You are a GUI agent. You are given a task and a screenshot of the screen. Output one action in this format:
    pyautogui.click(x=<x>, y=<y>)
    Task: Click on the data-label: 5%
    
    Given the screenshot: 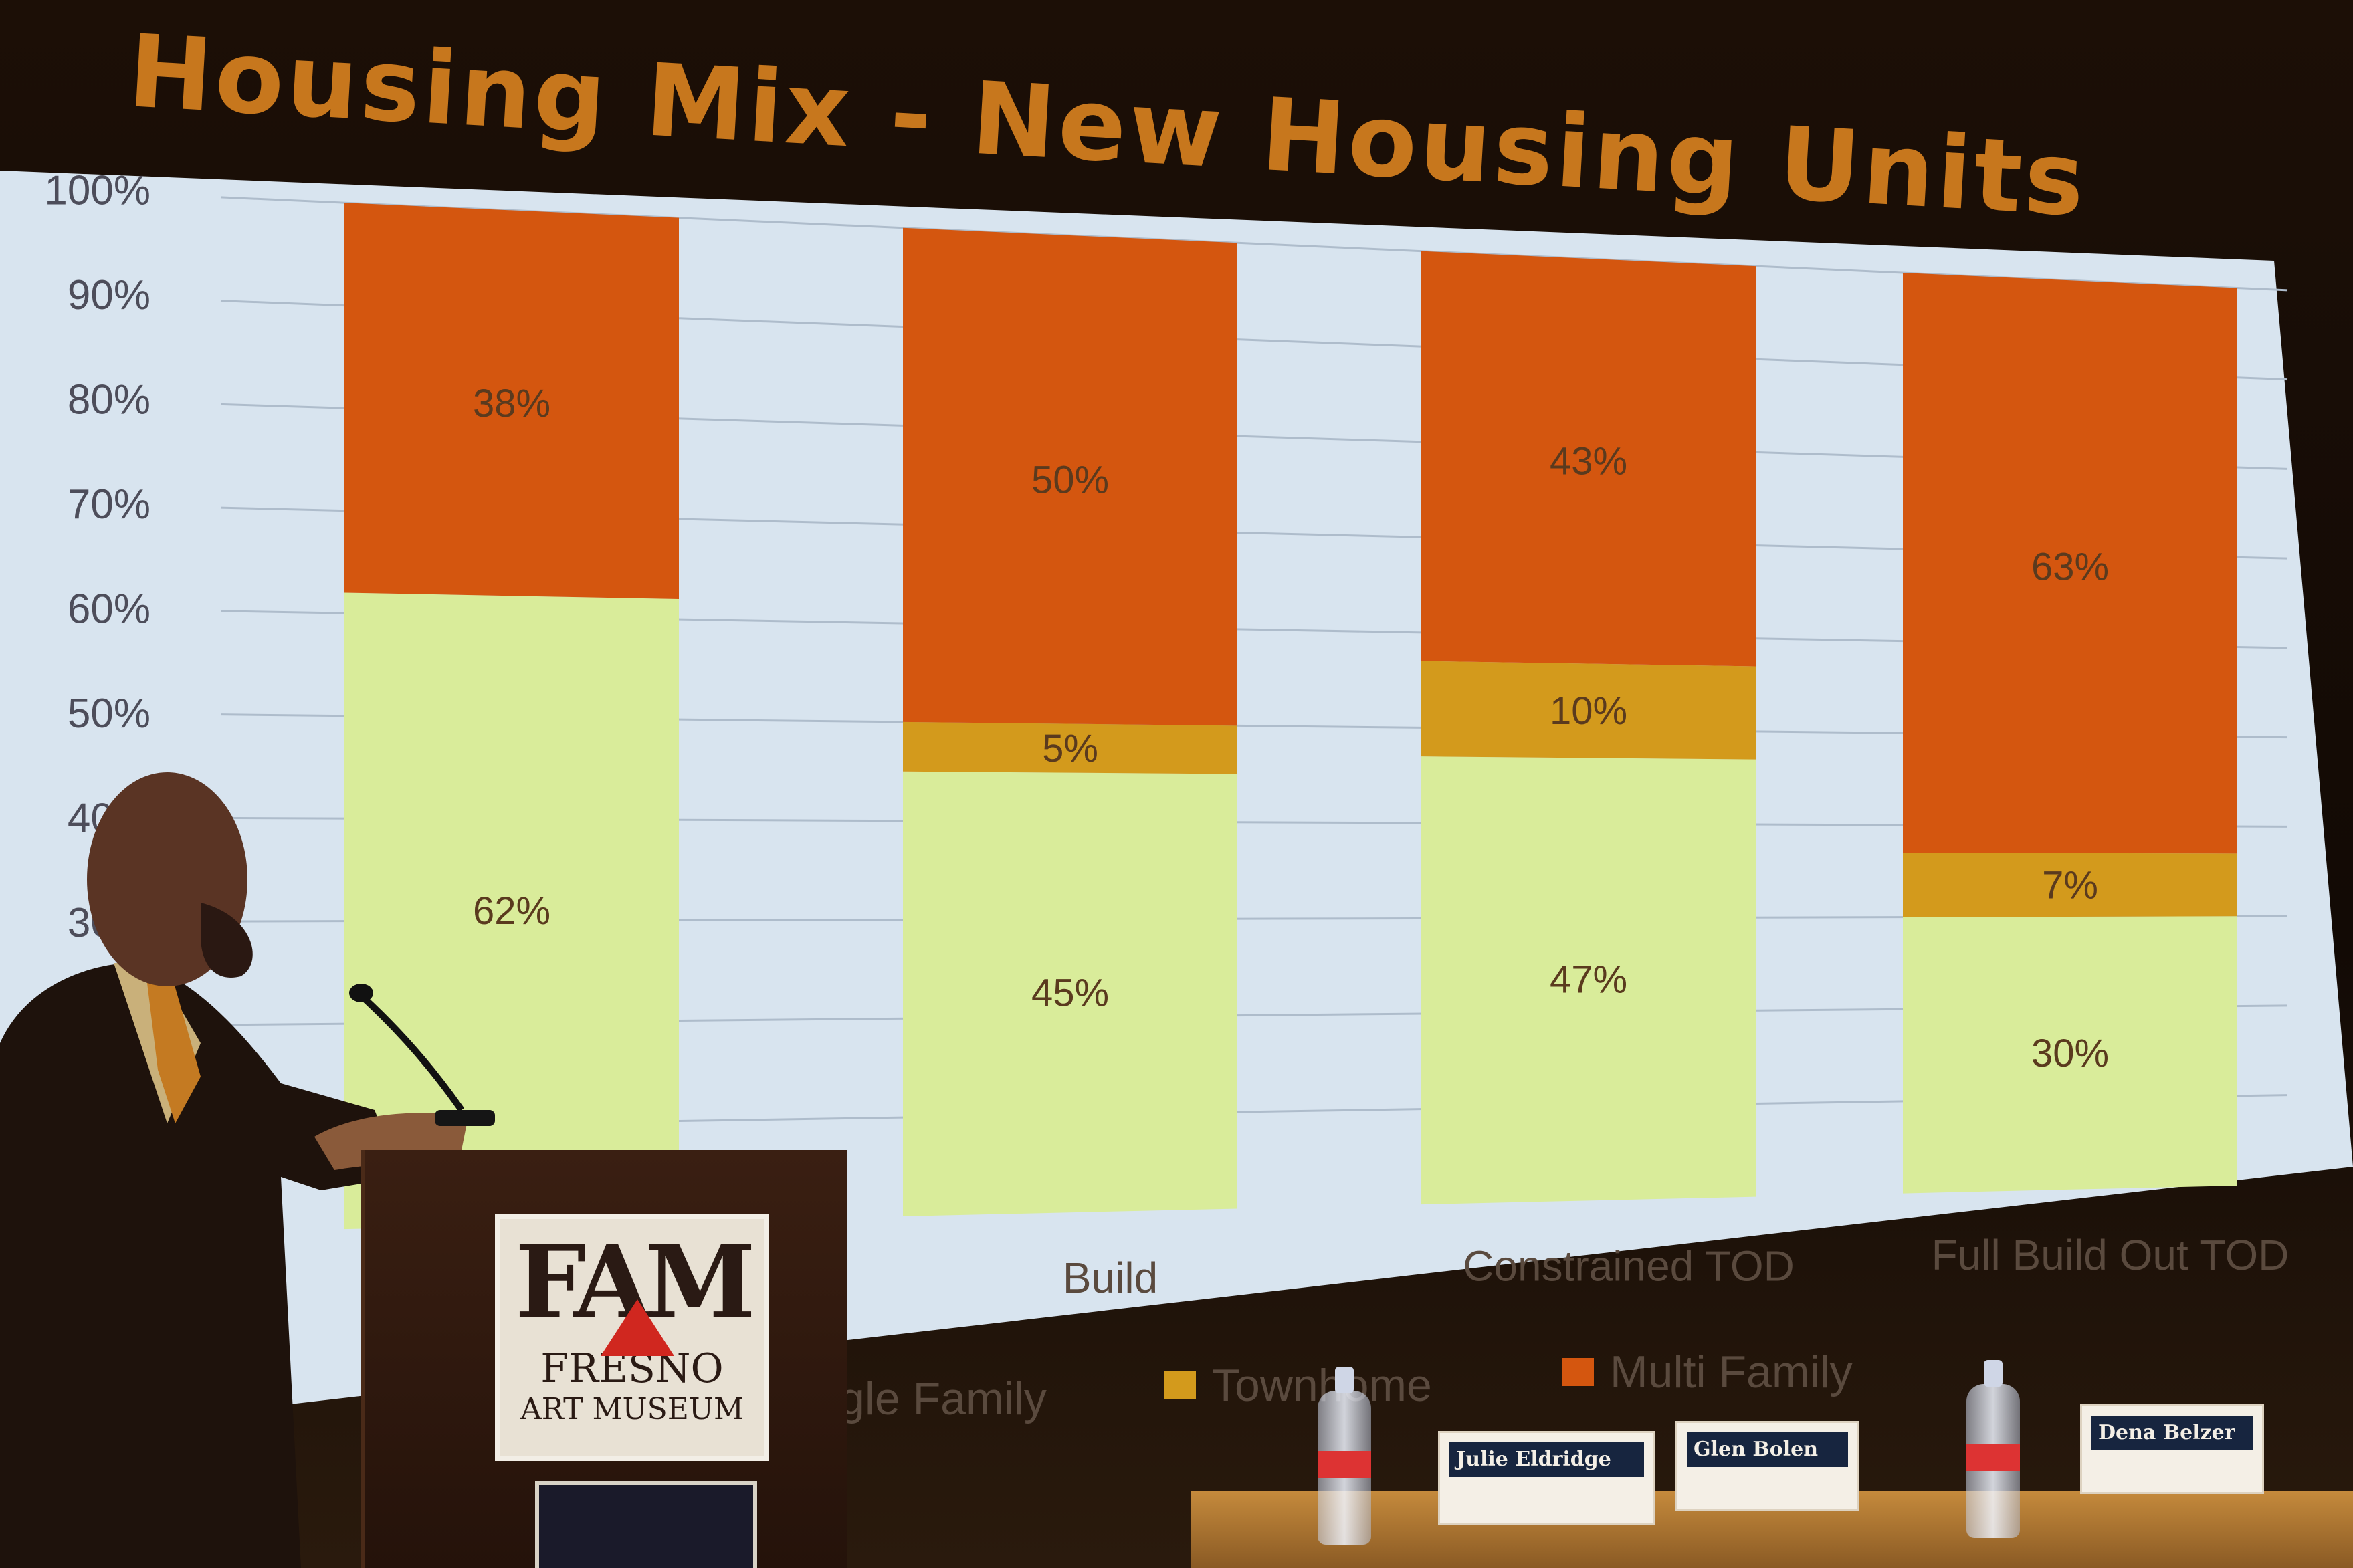 What is the action you would take?
    pyautogui.click(x=1070, y=748)
    